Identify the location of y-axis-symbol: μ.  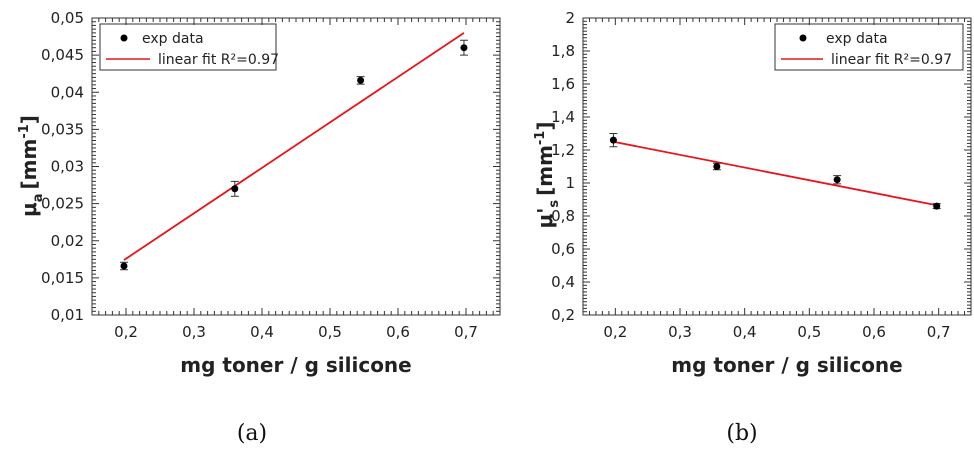
(29, 209).